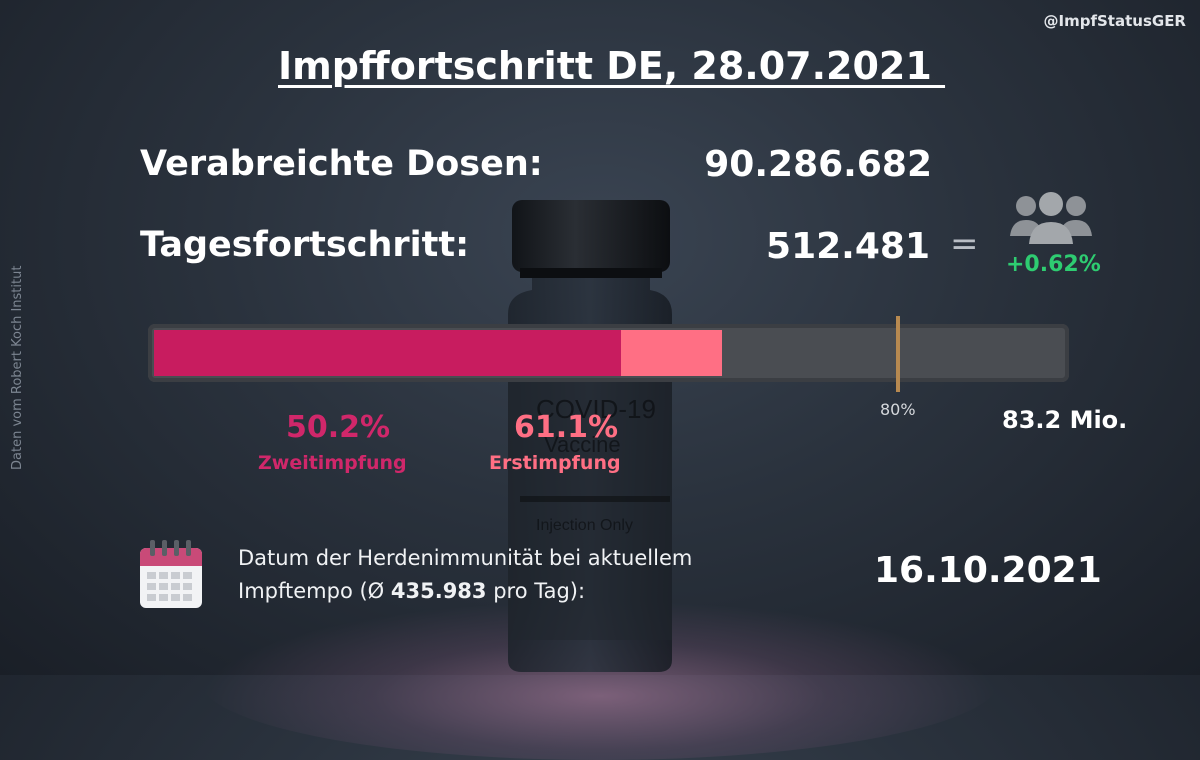 The height and width of the screenshot is (760, 1200). Describe the element at coordinates (582, 444) in the screenshot. I see `vial-text-2: Vaccine` at that location.